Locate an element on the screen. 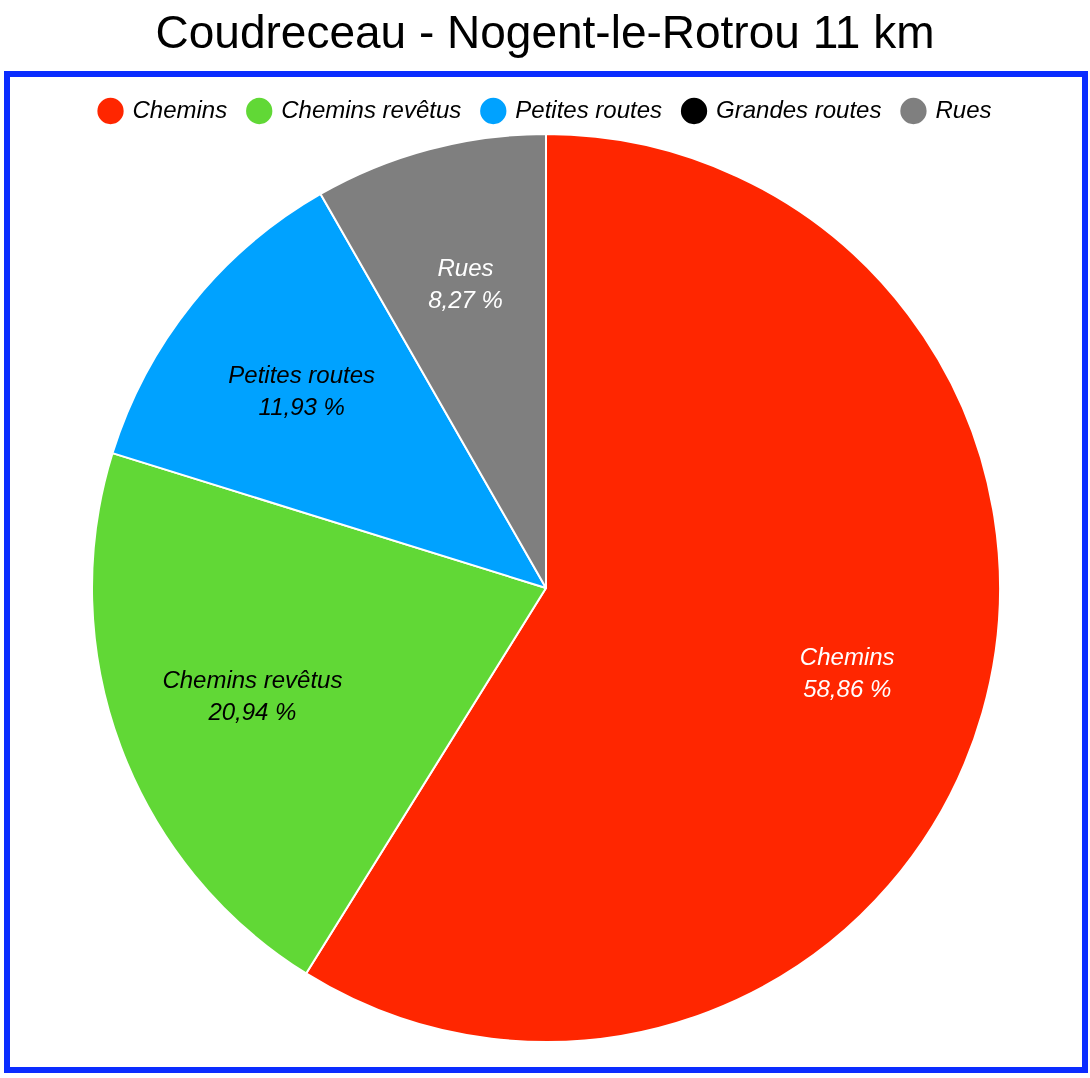 Image resolution: width=1090 pixels, height=1078 pixels. slice-label: Chemins revêtus is located at coordinates (252, 679).